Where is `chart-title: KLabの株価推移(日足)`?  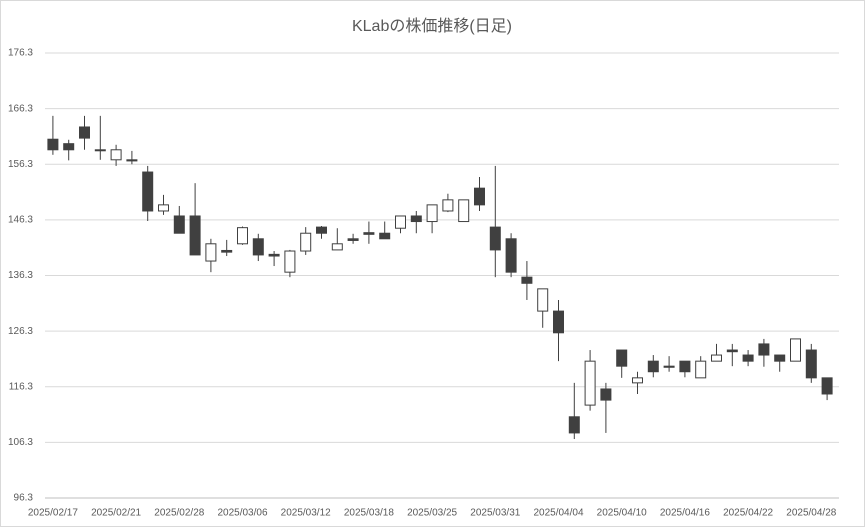
chart-title: KLabの株価推移(日足) is located at coordinates (432, 26).